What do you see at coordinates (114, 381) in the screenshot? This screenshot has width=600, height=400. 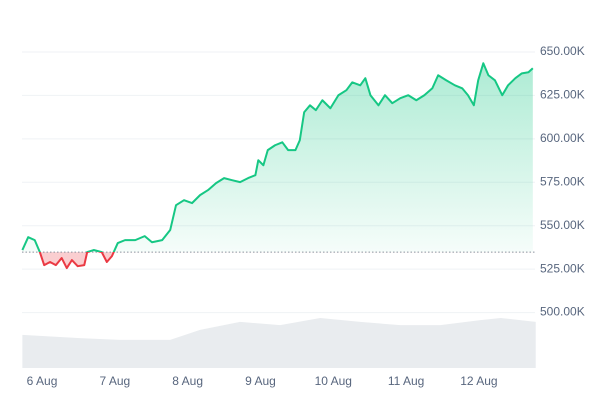 I see `x-tick-label: 7 Aug` at bounding box center [114, 381].